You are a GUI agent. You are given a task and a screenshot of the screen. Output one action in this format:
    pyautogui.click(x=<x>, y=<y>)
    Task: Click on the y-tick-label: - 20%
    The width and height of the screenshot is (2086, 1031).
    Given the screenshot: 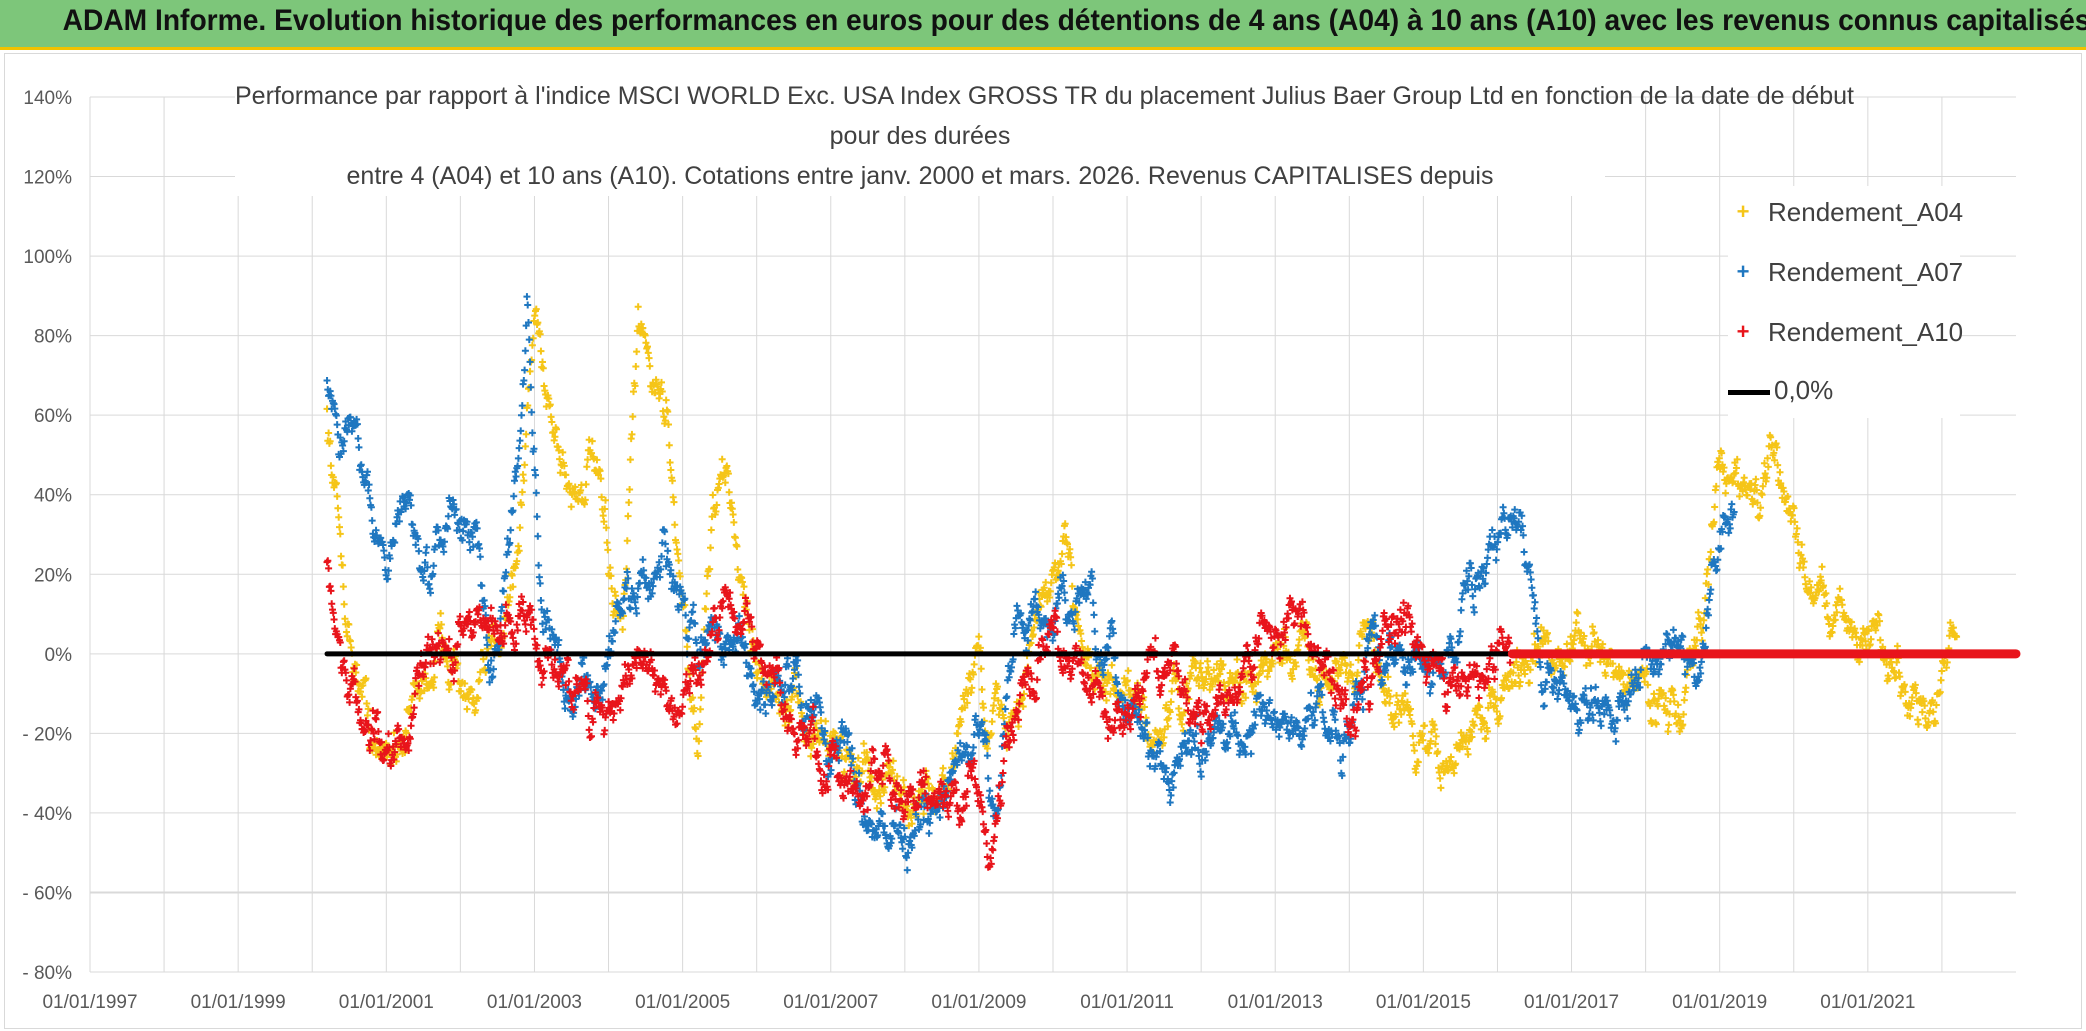 What is the action you would take?
    pyautogui.click(x=47, y=734)
    